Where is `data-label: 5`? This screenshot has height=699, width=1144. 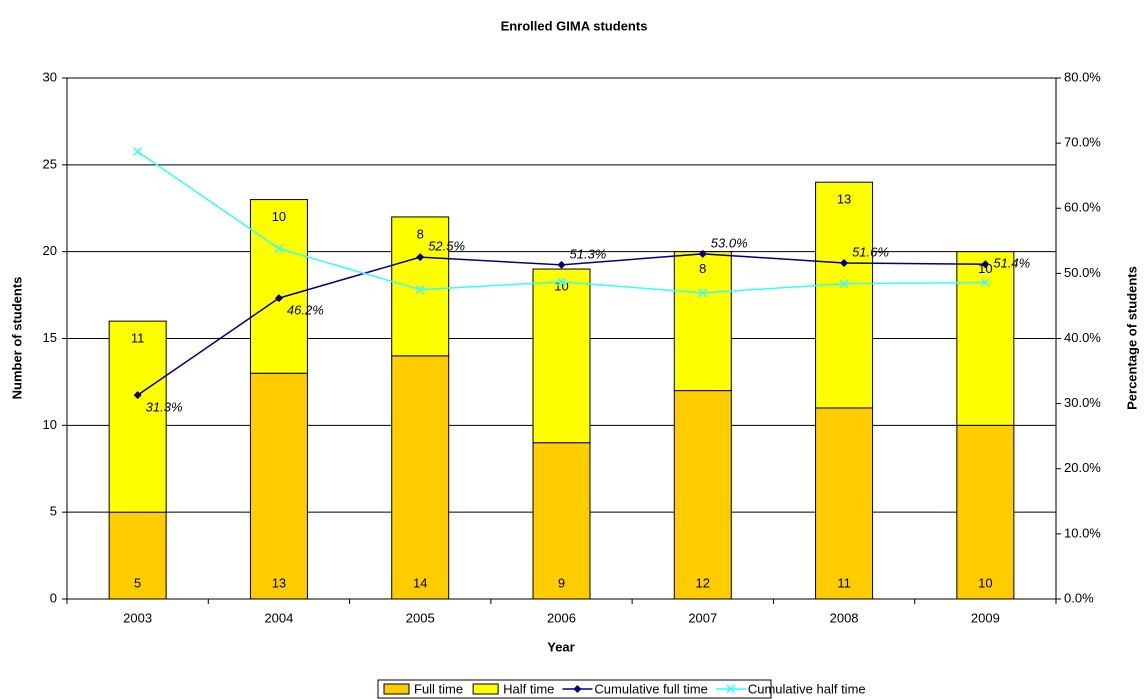
data-label: 5 is located at coordinates (137, 582).